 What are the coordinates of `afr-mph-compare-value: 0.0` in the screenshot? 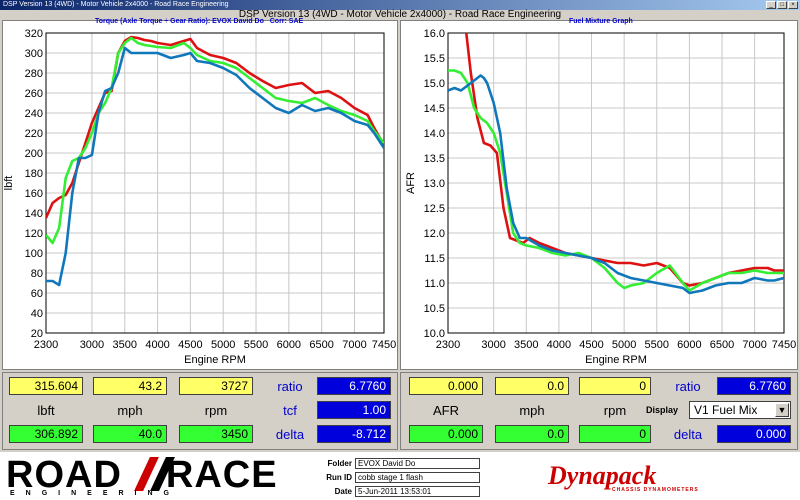 It's located at (532, 434).